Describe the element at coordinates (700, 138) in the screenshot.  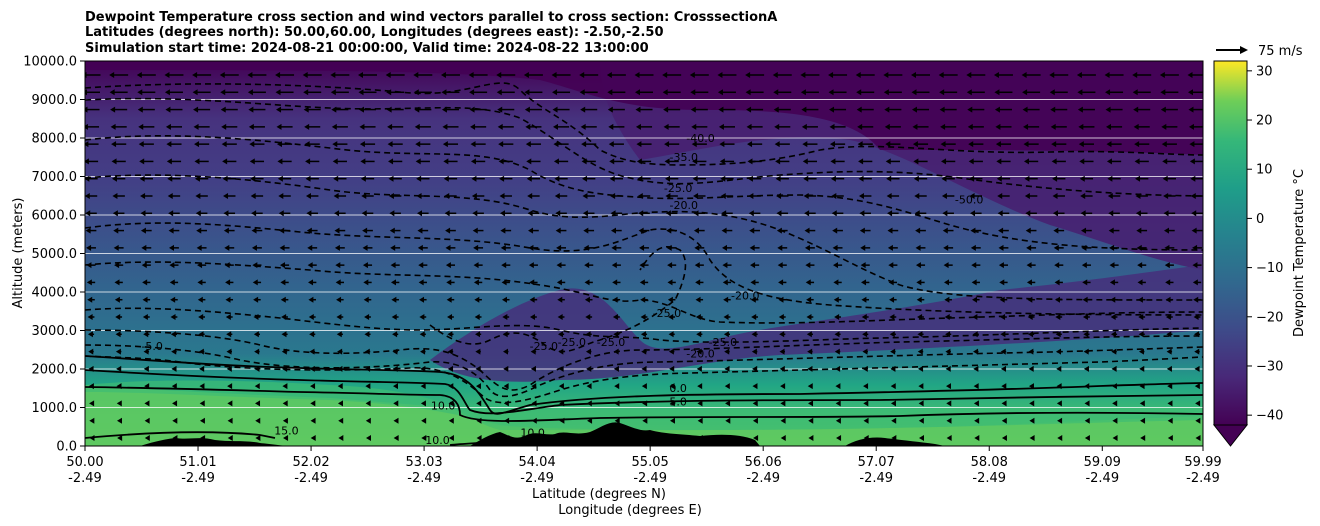
I see `contour-label: -40.0` at that location.